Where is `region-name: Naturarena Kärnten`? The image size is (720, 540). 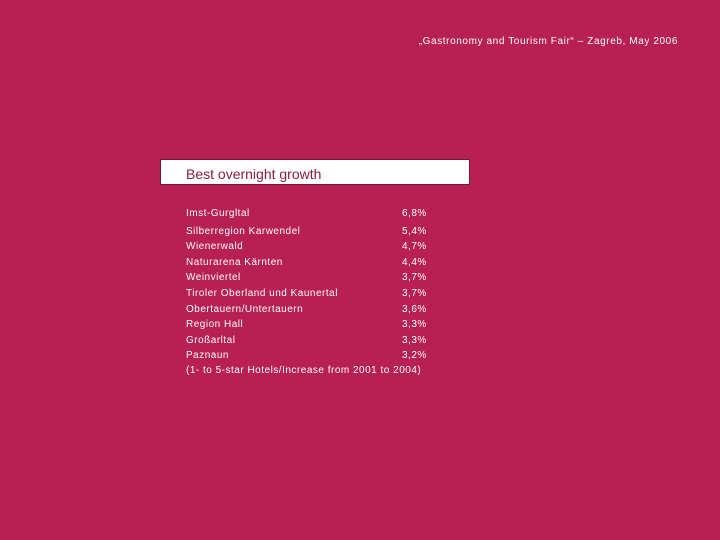
region-name: Naturarena Kärnten is located at coordinates (234, 262).